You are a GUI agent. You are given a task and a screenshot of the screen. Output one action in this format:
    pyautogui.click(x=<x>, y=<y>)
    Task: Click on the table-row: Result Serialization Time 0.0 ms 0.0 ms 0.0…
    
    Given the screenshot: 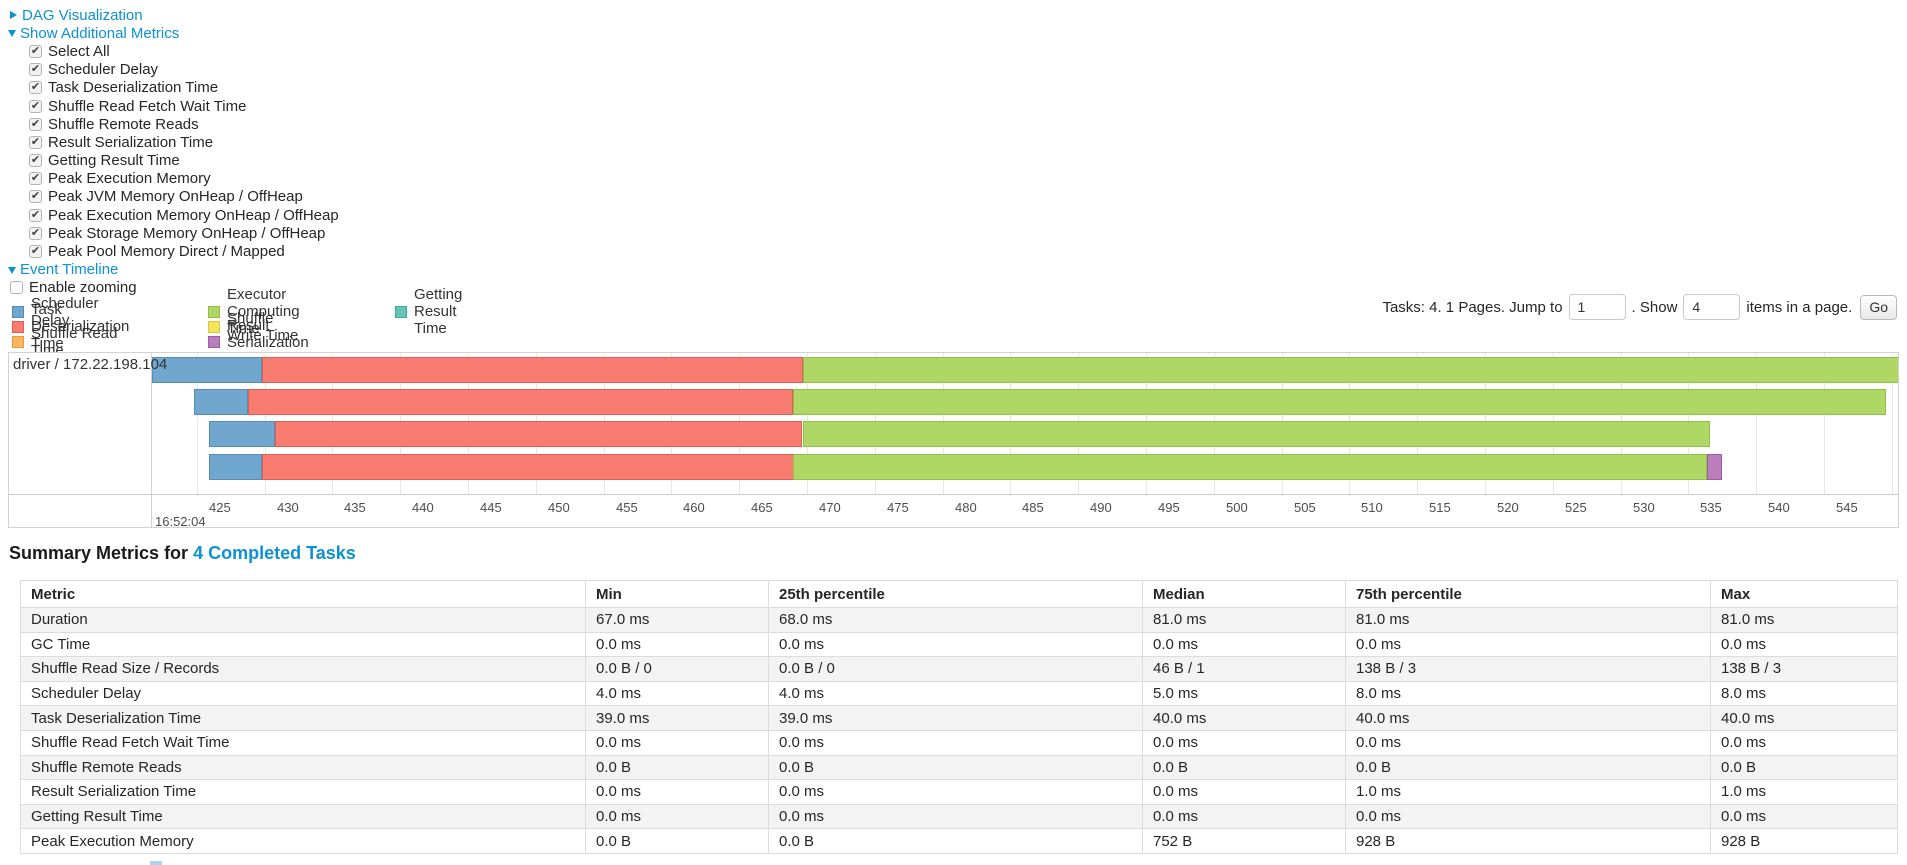 What is the action you would take?
    pyautogui.click(x=959, y=792)
    